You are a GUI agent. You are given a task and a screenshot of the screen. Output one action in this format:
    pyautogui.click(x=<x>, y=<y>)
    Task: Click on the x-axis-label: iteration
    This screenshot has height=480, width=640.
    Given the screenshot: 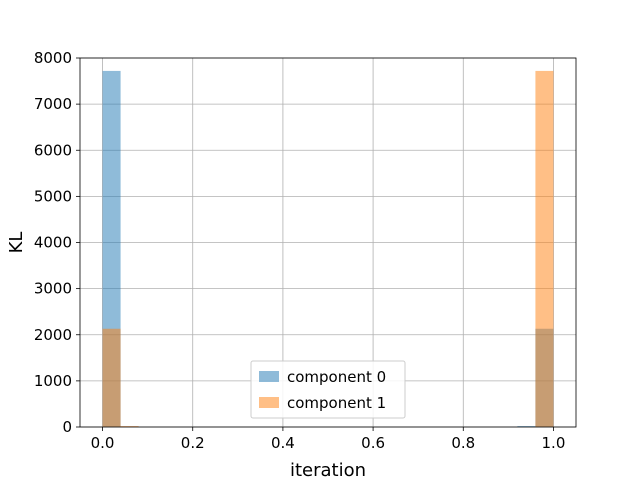 What is the action you would take?
    pyautogui.click(x=328, y=470)
    